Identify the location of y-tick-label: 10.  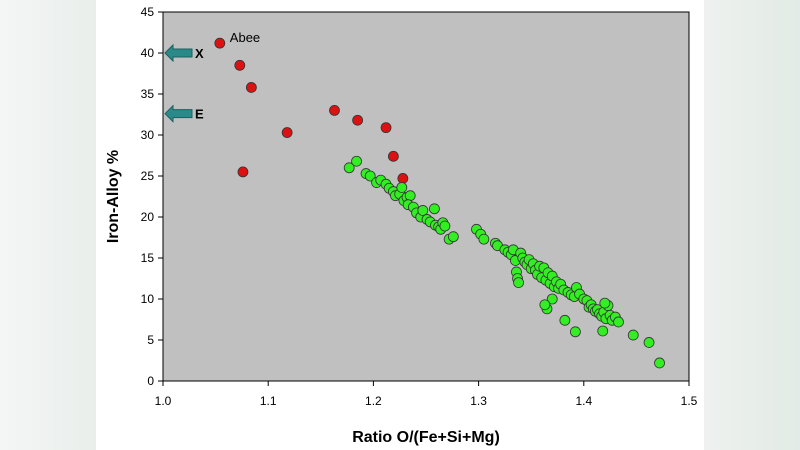
(148, 299).